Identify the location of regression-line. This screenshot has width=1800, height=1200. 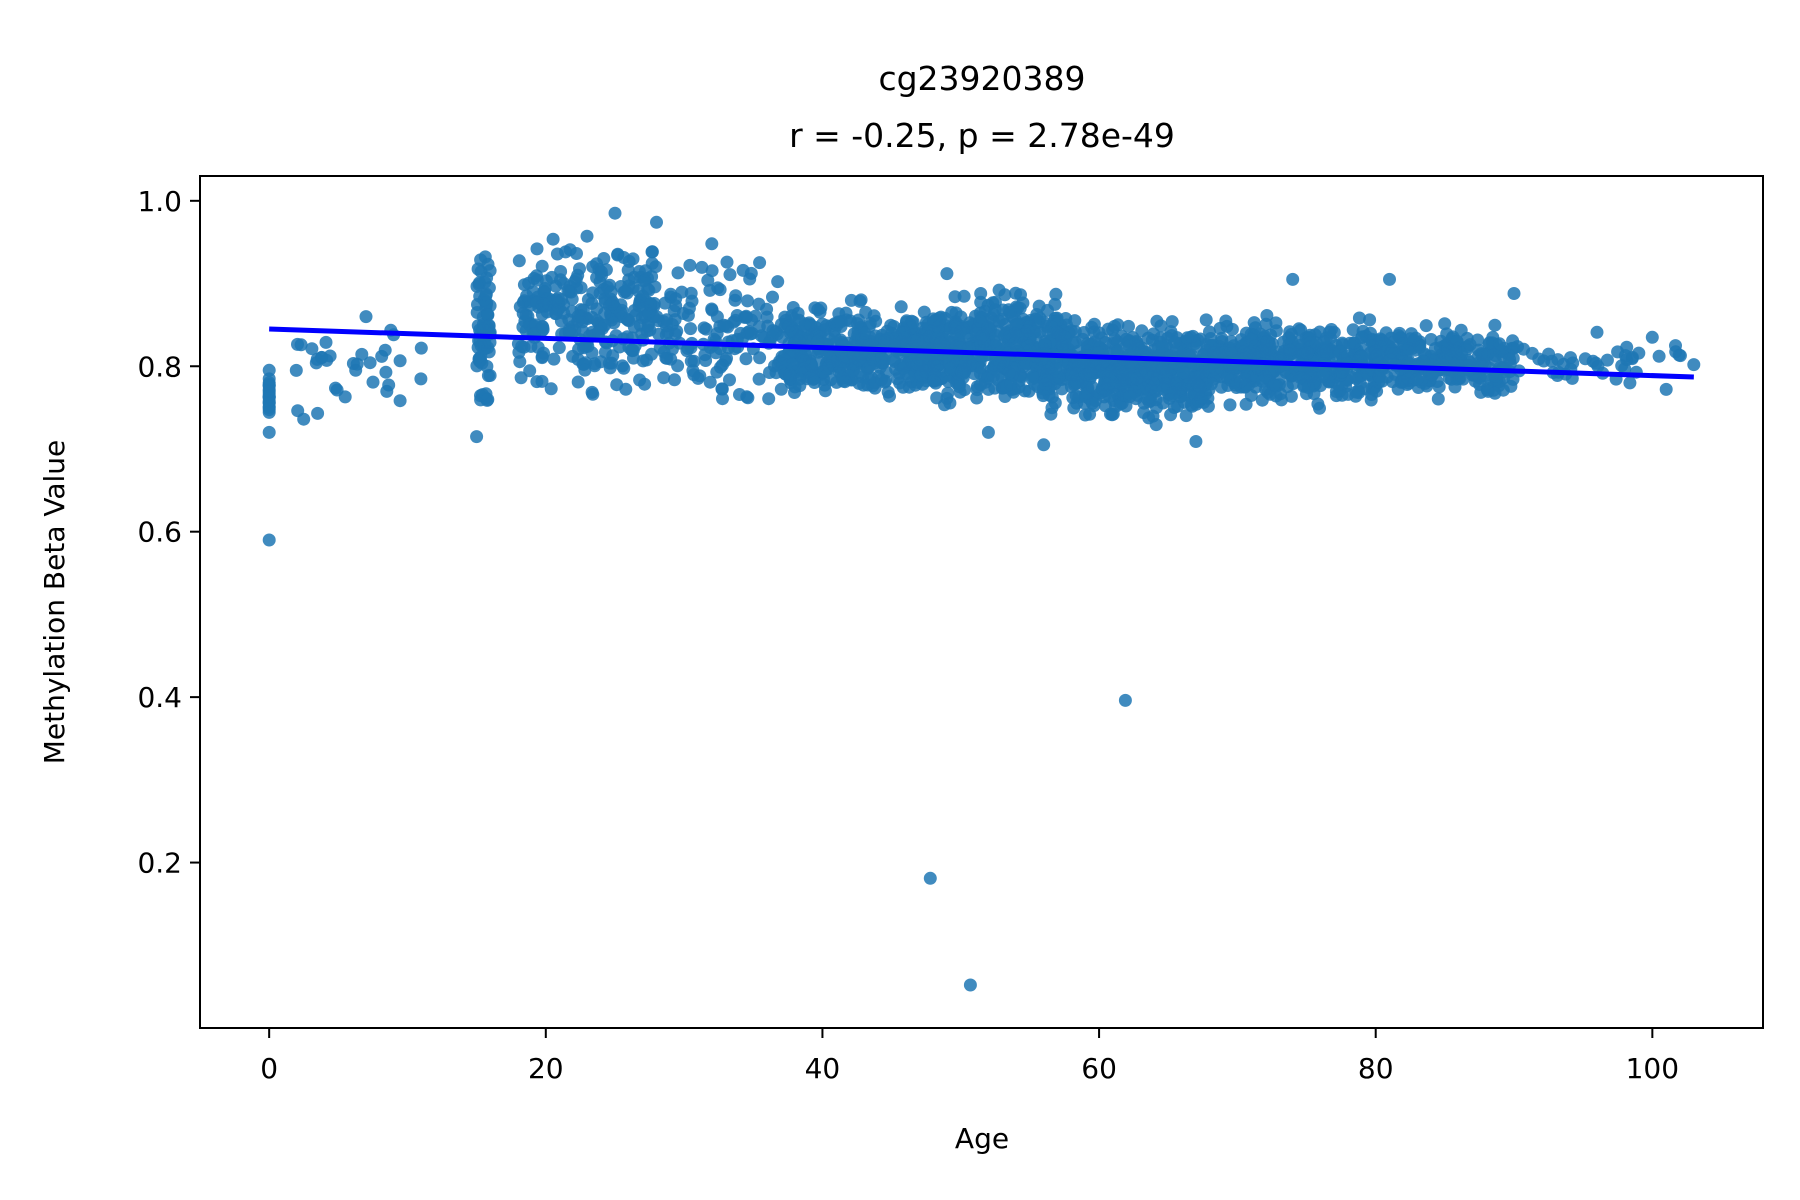
(981, 353).